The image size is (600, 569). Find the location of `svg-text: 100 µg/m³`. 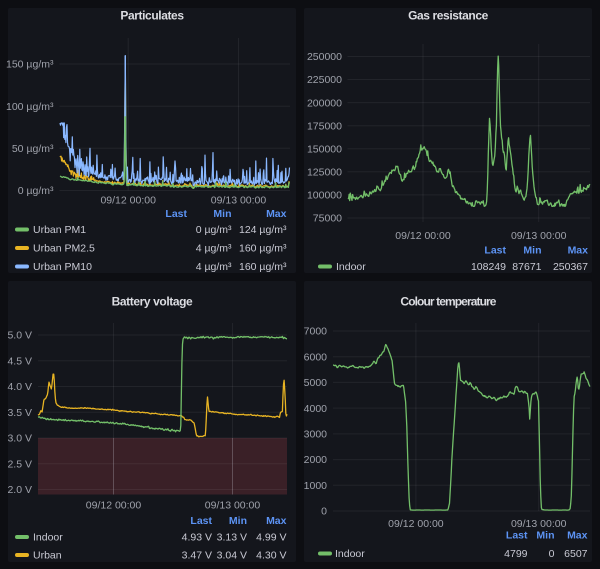

svg-text: 100 µg/m³ is located at coordinates (30, 107).